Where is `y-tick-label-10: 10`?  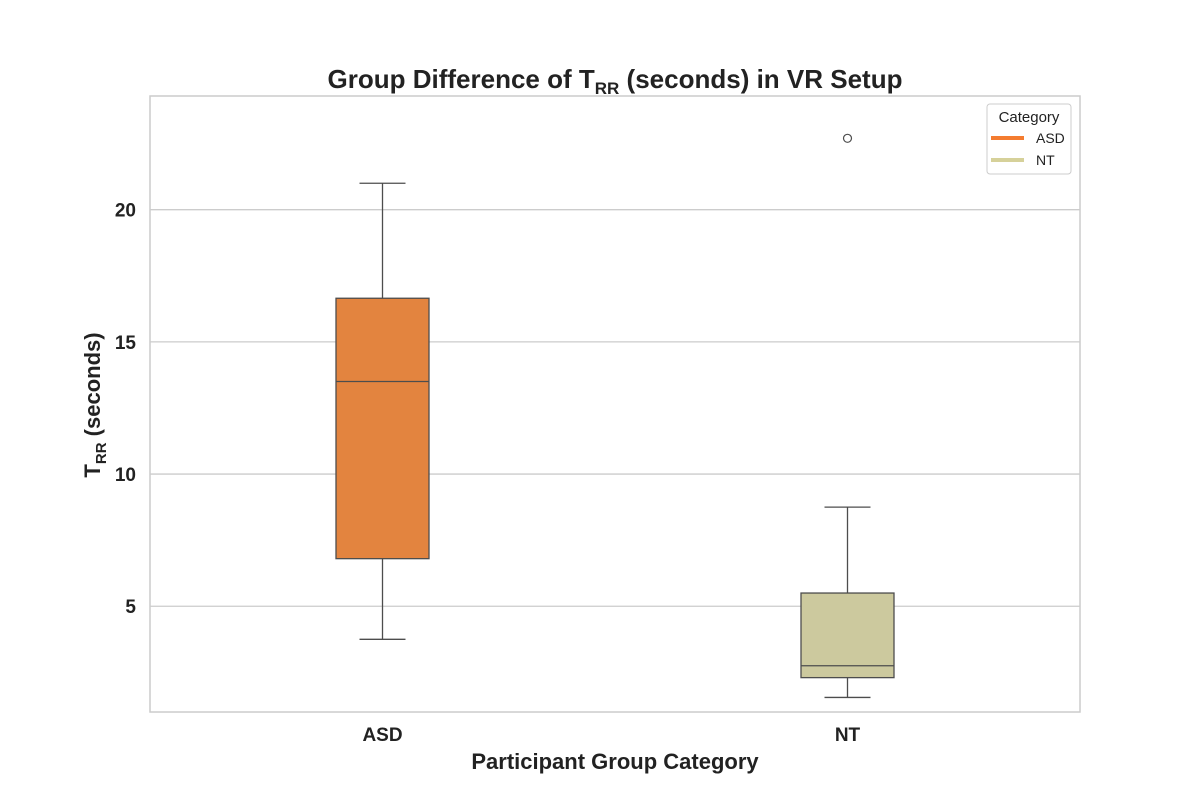 y-tick-label-10: 10 is located at coordinates (125, 475).